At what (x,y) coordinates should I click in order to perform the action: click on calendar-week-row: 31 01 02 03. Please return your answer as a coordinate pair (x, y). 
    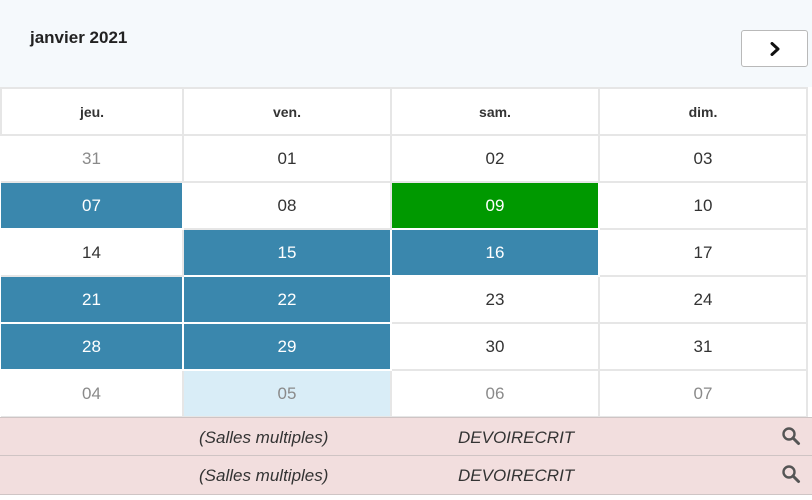
    Looking at the image, I should click on (404, 158).